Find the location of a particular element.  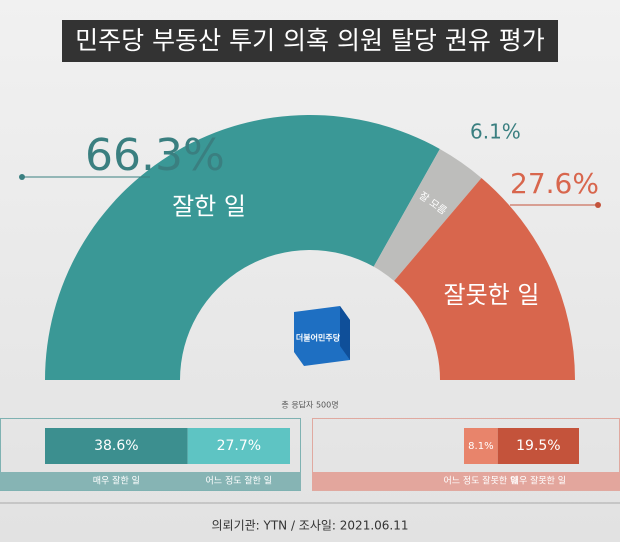

legend-label: 어느 정도 잘못한 일 is located at coordinates (480, 481).